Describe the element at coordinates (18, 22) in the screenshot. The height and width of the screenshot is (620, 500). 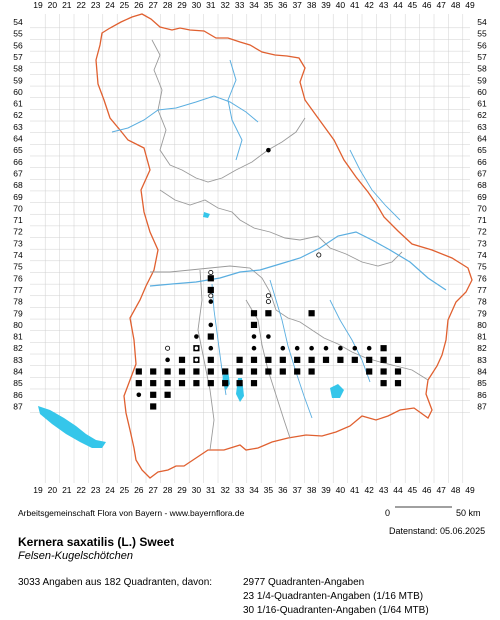
I see `y-axis-label: 54` at that location.